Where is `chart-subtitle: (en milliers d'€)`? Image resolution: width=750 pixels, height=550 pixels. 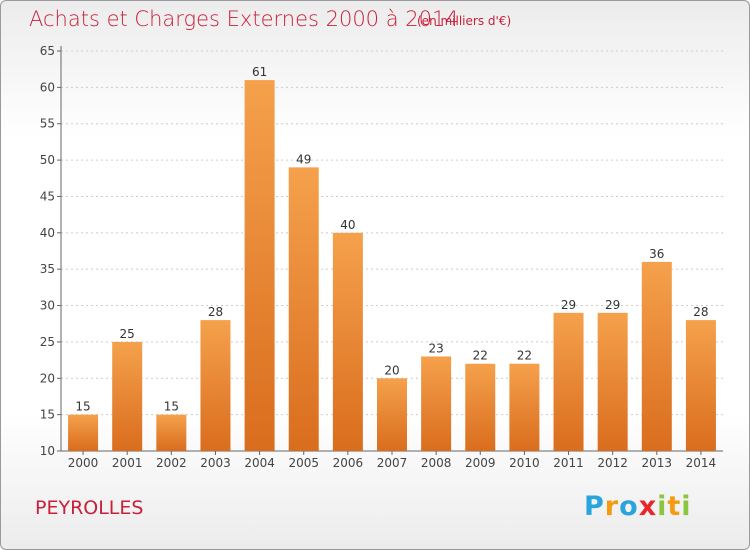 chart-subtitle: (en milliers d'€) is located at coordinates (464, 21).